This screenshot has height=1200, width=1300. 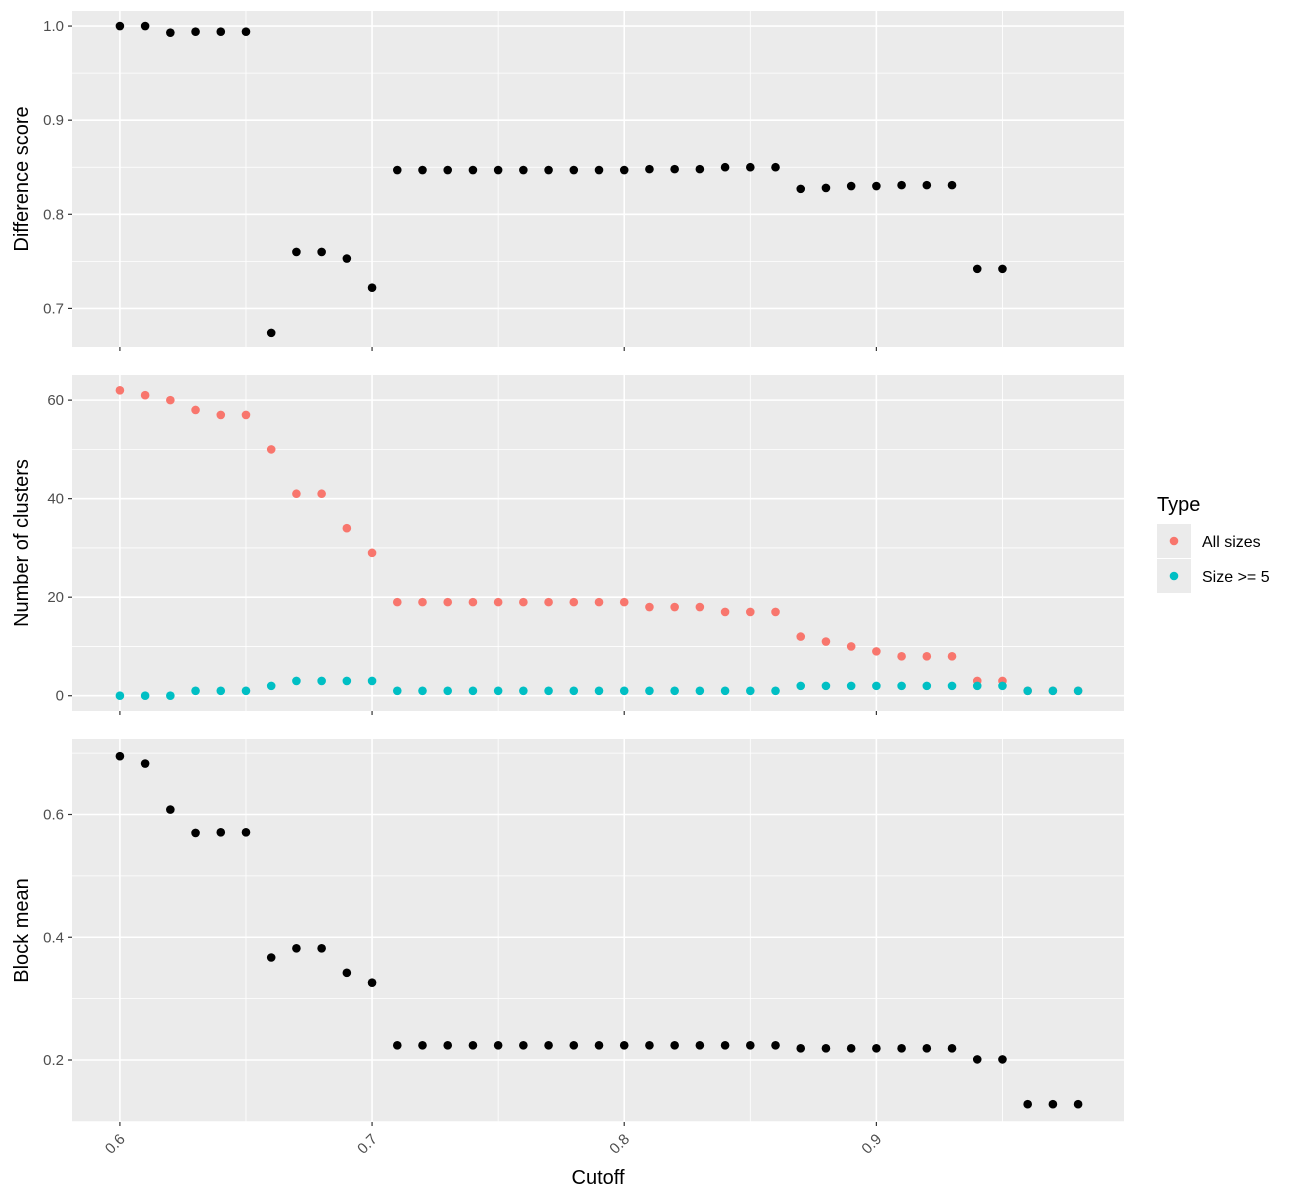 I want to click on y-tick-label: 0.6, so click(x=53, y=814).